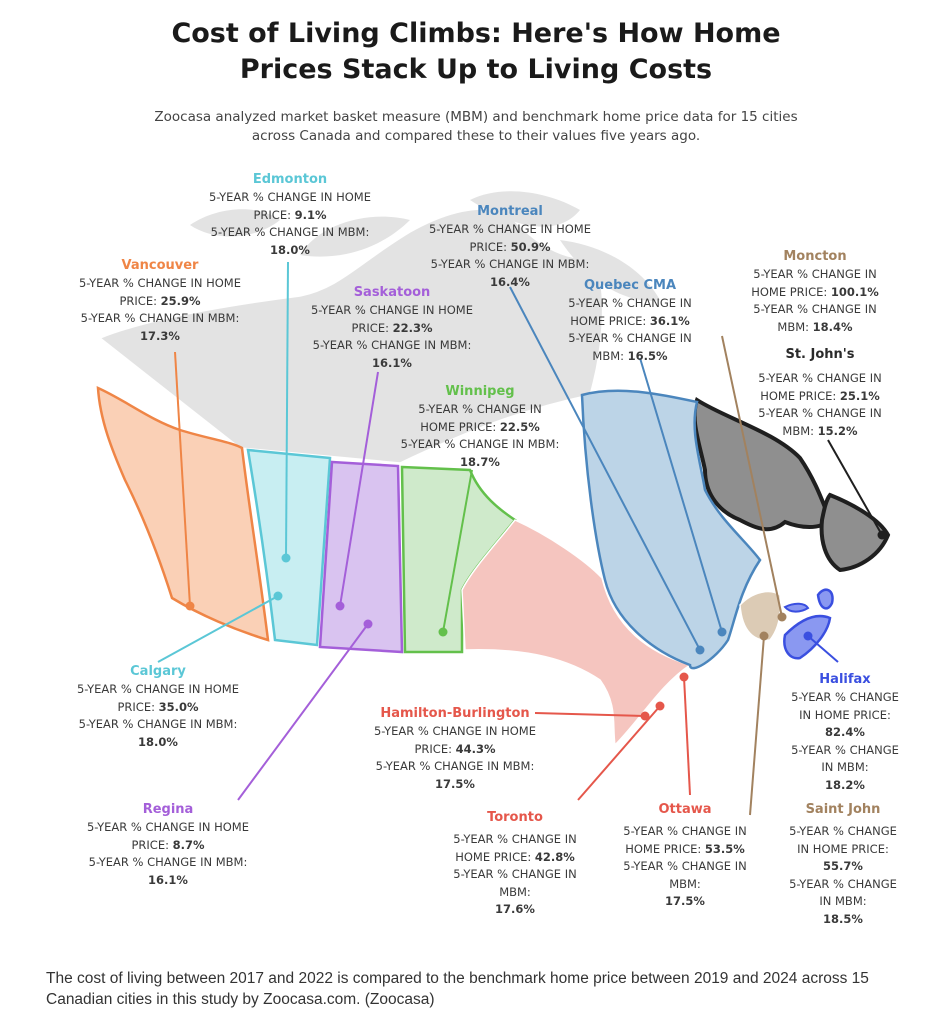 This screenshot has width=952, height=1024. Describe the element at coordinates (188, 844) in the screenshot. I see `home-price-value: 8.7%` at that location.